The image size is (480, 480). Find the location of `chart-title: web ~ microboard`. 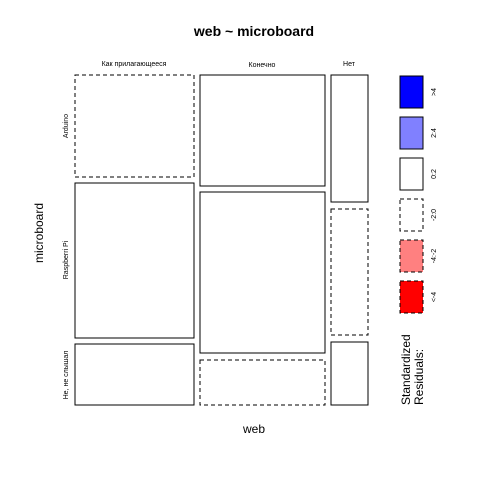

chart-title: web ~ microboard is located at coordinates (253, 31).